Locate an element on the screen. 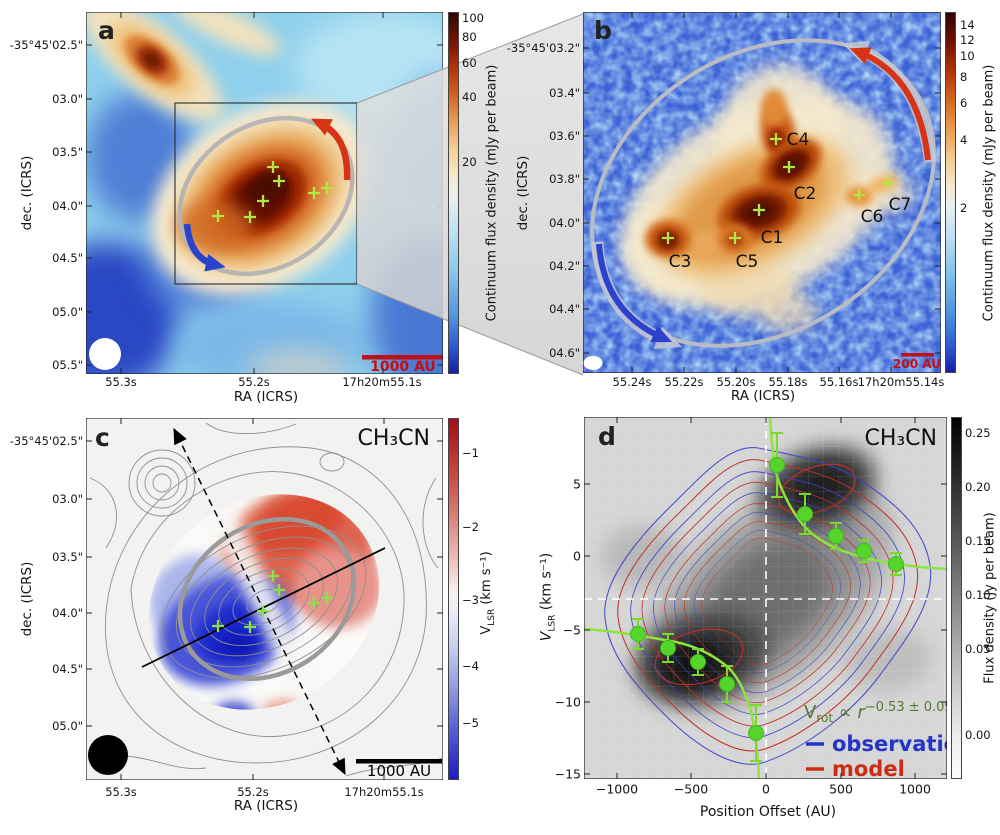  cbar-b-tick: 10 is located at coordinates (967, 56).